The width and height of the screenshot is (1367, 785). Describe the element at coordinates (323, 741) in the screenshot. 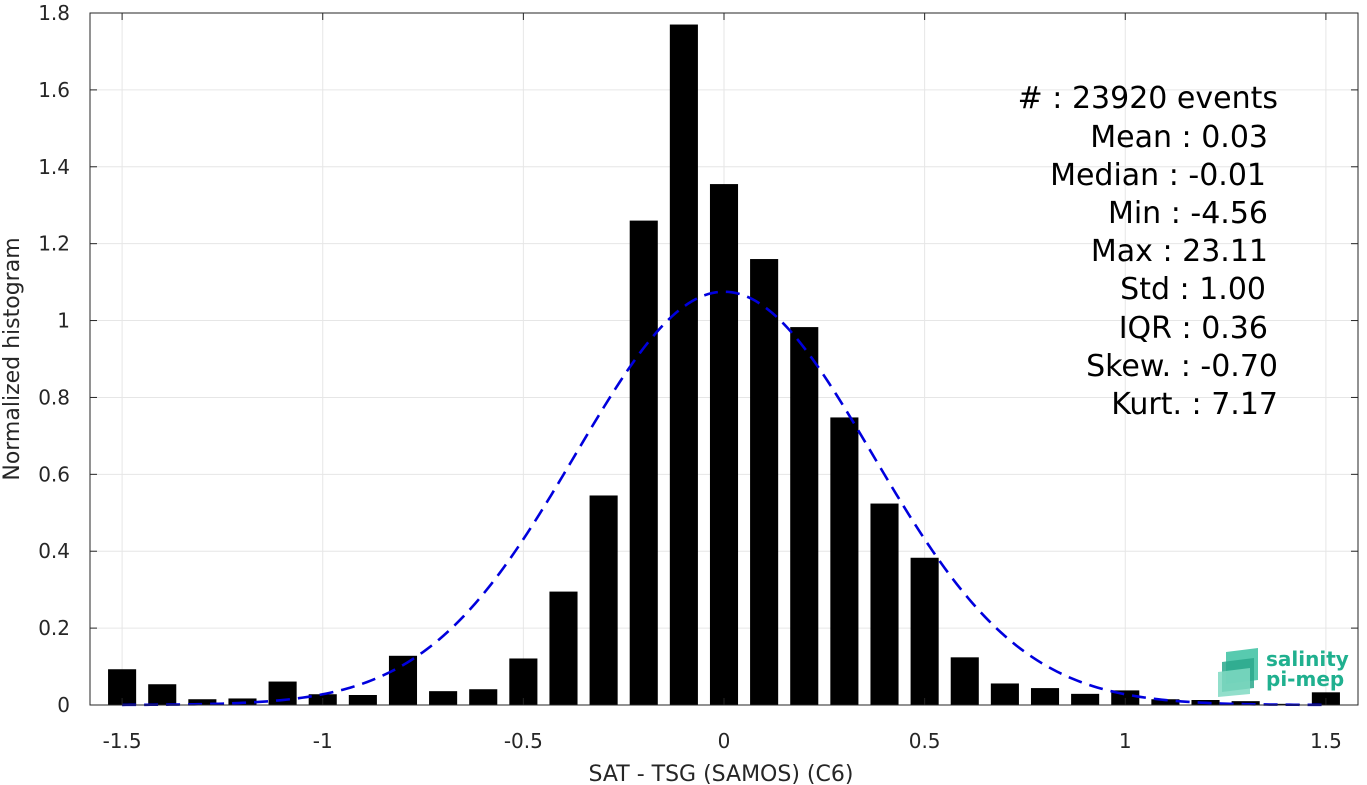

I see `x-tick-label: -1` at that location.